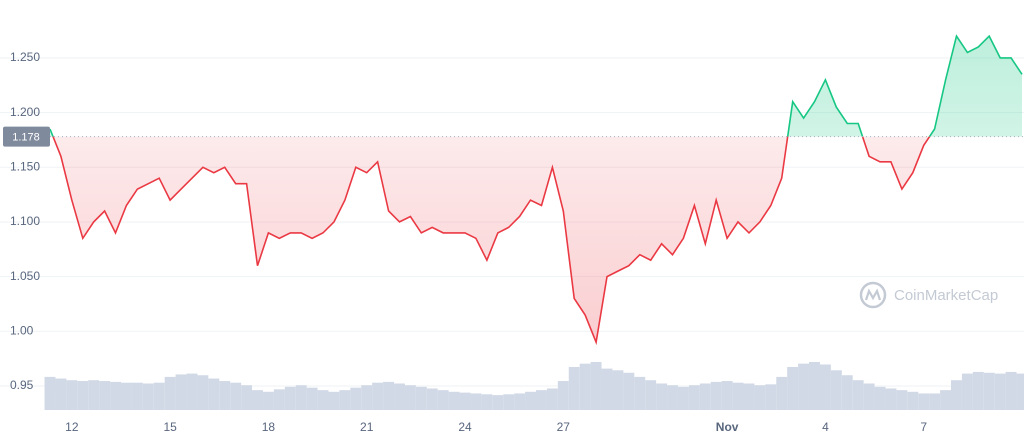 This screenshot has width=1024, height=440. I want to click on reference-label-box, so click(26, 136).